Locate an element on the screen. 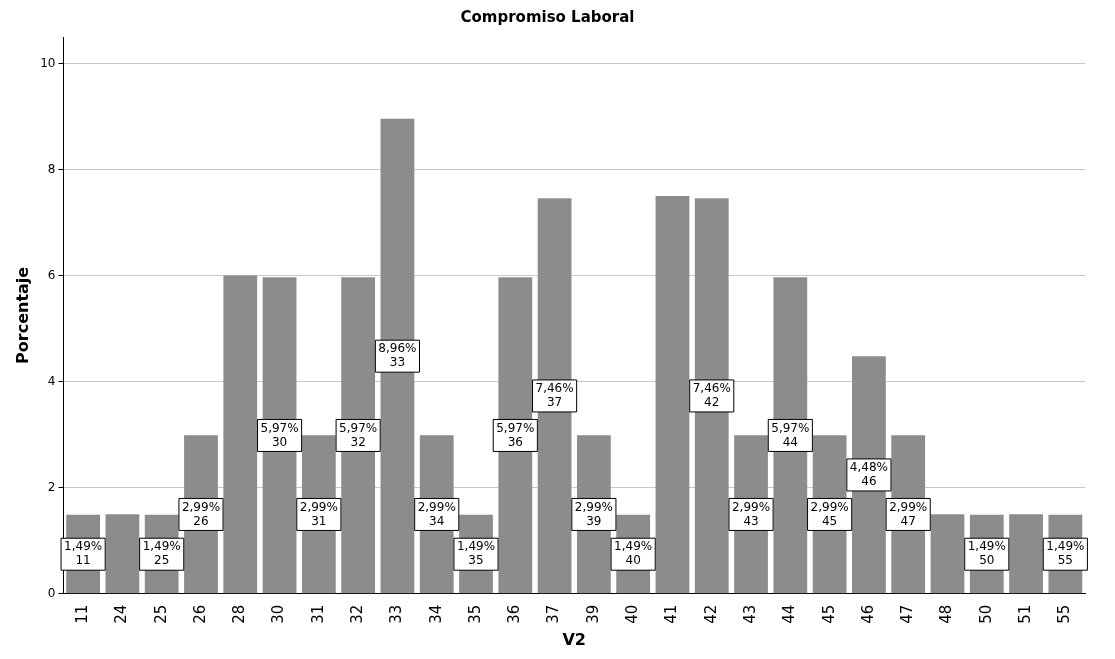  data-label: 2,99% 47 is located at coordinates (908, 513).